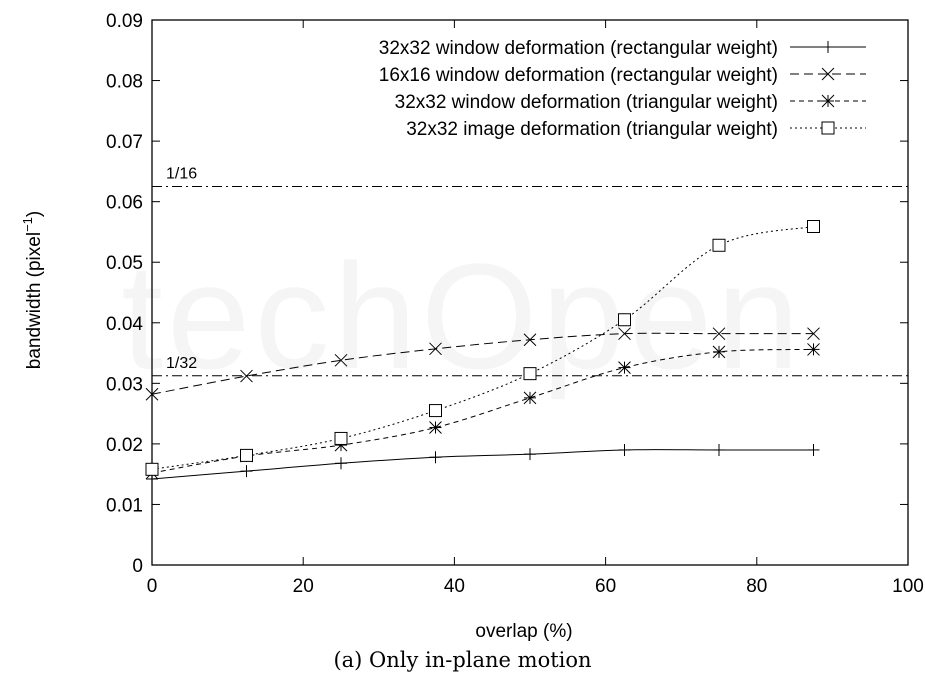 Image resolution: width=925 pixels, height=691 pixels. Describe the element at coordinates (124, 142) in the screenshot. I see `y-tick-label: 0.07` at that location.